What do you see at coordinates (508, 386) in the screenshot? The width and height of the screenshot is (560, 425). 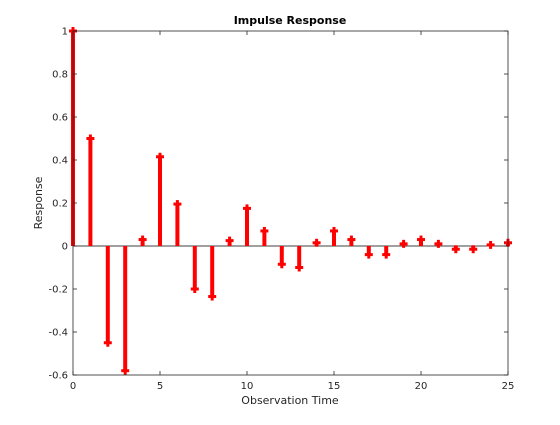 I see `x-tick-label: 25` at bounding box center [508, 386].